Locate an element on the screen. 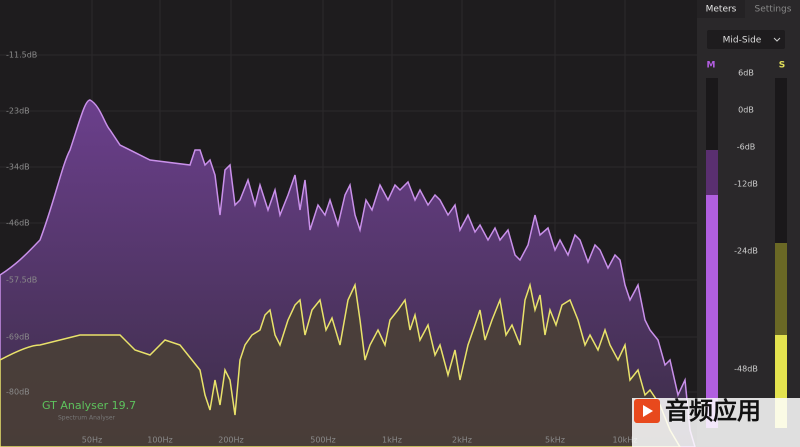 The width and height of the screenshot is (800, 447). meter-scale-label: -48dB is located at coordinates (746, 369).